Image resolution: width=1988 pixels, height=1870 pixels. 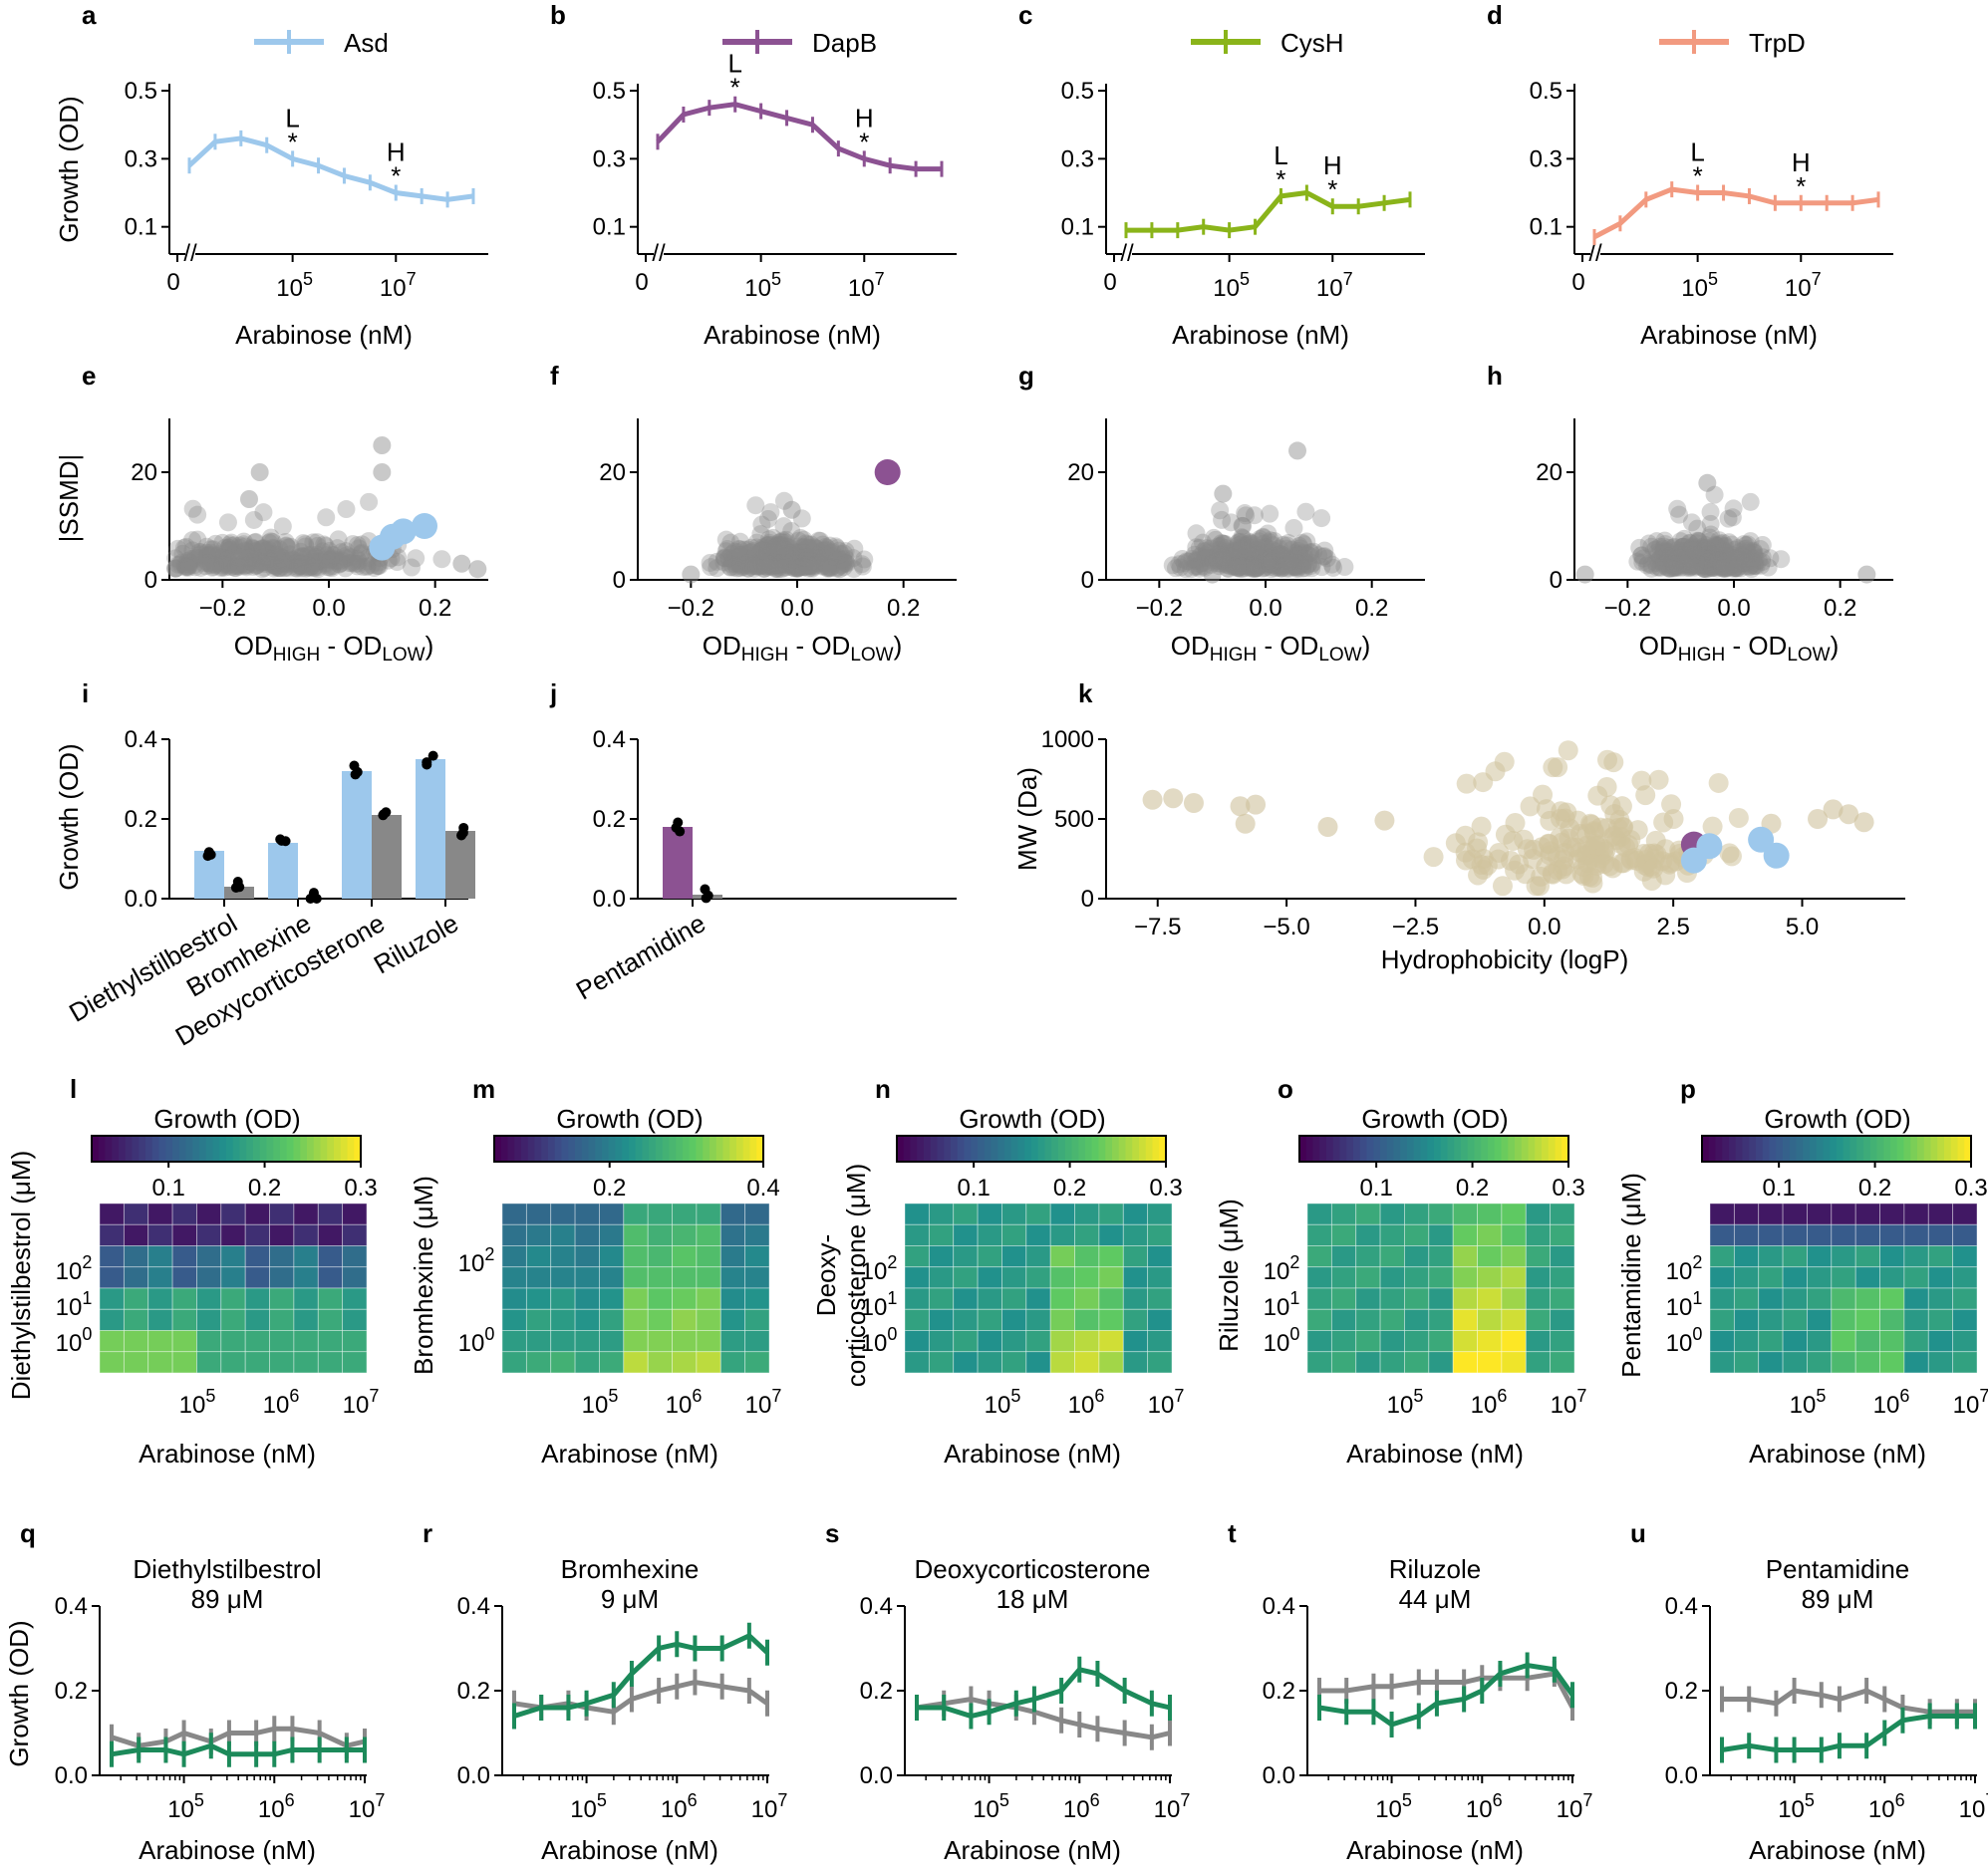 I want to click on panel-a-low-star: *, so click(x=293, y=141).